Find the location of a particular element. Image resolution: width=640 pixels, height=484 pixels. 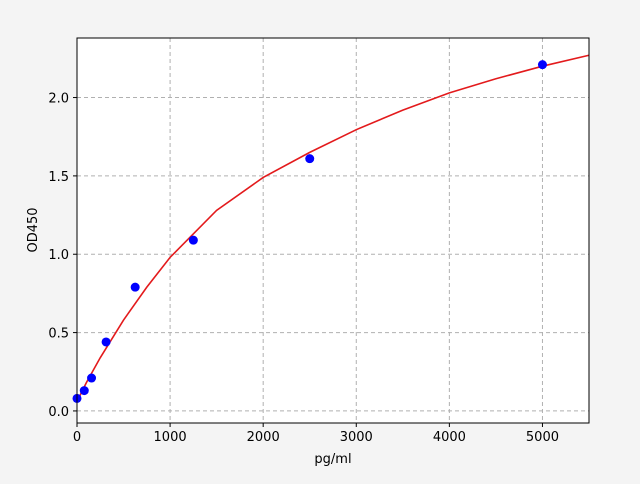

x-tick-label: 4000 is located at coordinates (449, 437).